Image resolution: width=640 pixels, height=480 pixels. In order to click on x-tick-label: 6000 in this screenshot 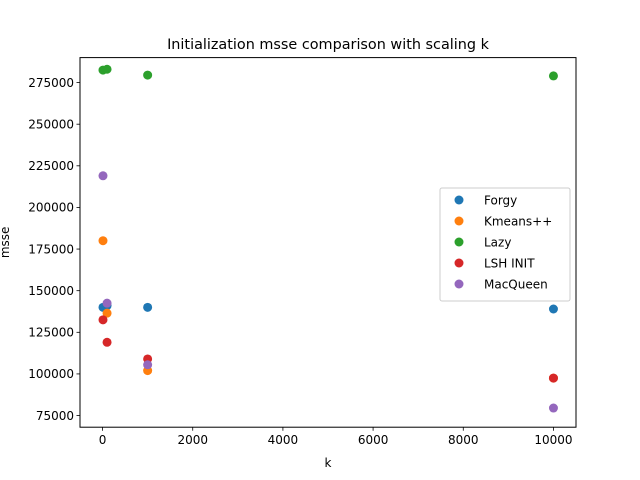, I will do `click(373, 440)`.